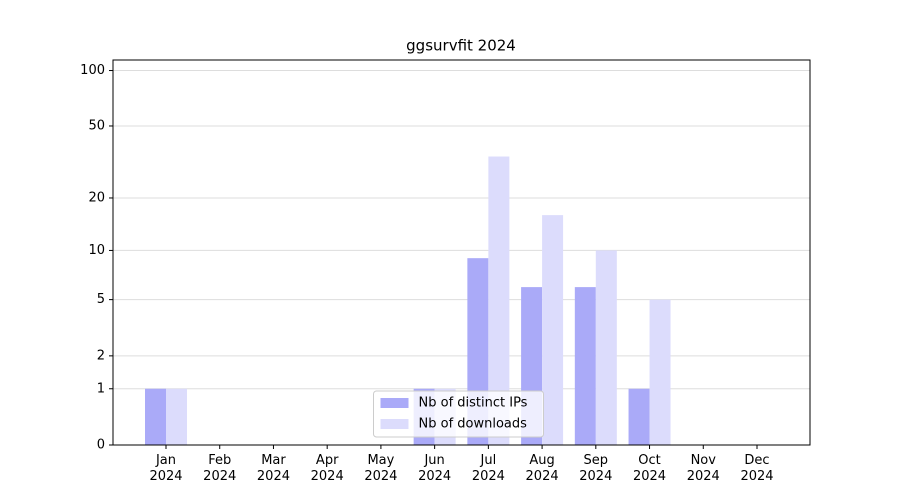 The width and height of the screenshot is (900, 500). What do you see at coordinates (473, 403) in the screenshot?
I see `legend-label: Nb of distinct IPs` at bounding box center [473, 403].